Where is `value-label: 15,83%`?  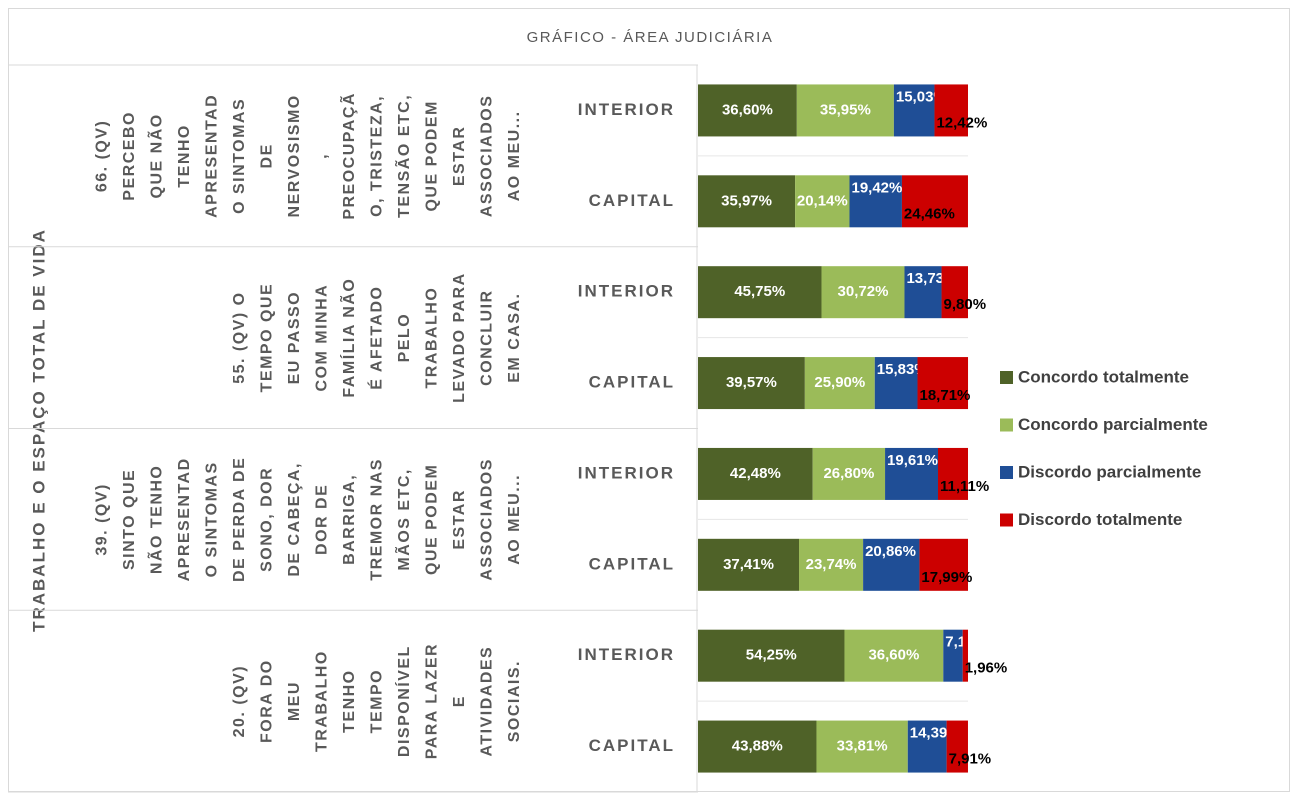
value-label: 15,83% is located at coordinates (902, 369).